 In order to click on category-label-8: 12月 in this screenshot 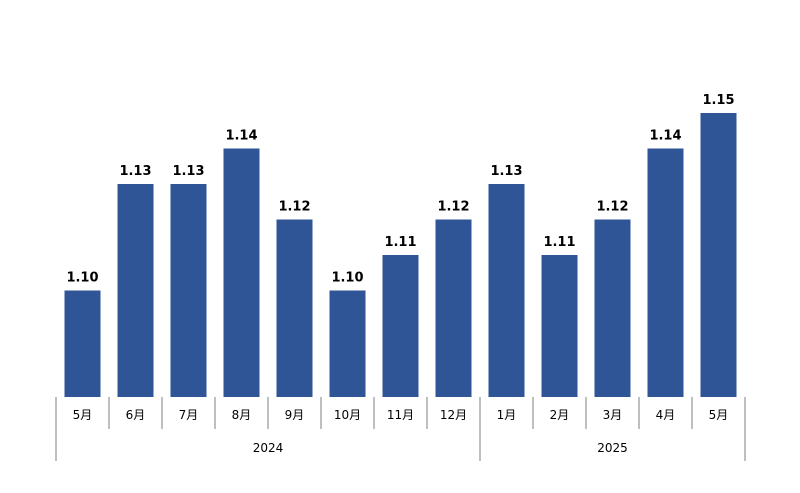, I will do `click(453, 415)`.